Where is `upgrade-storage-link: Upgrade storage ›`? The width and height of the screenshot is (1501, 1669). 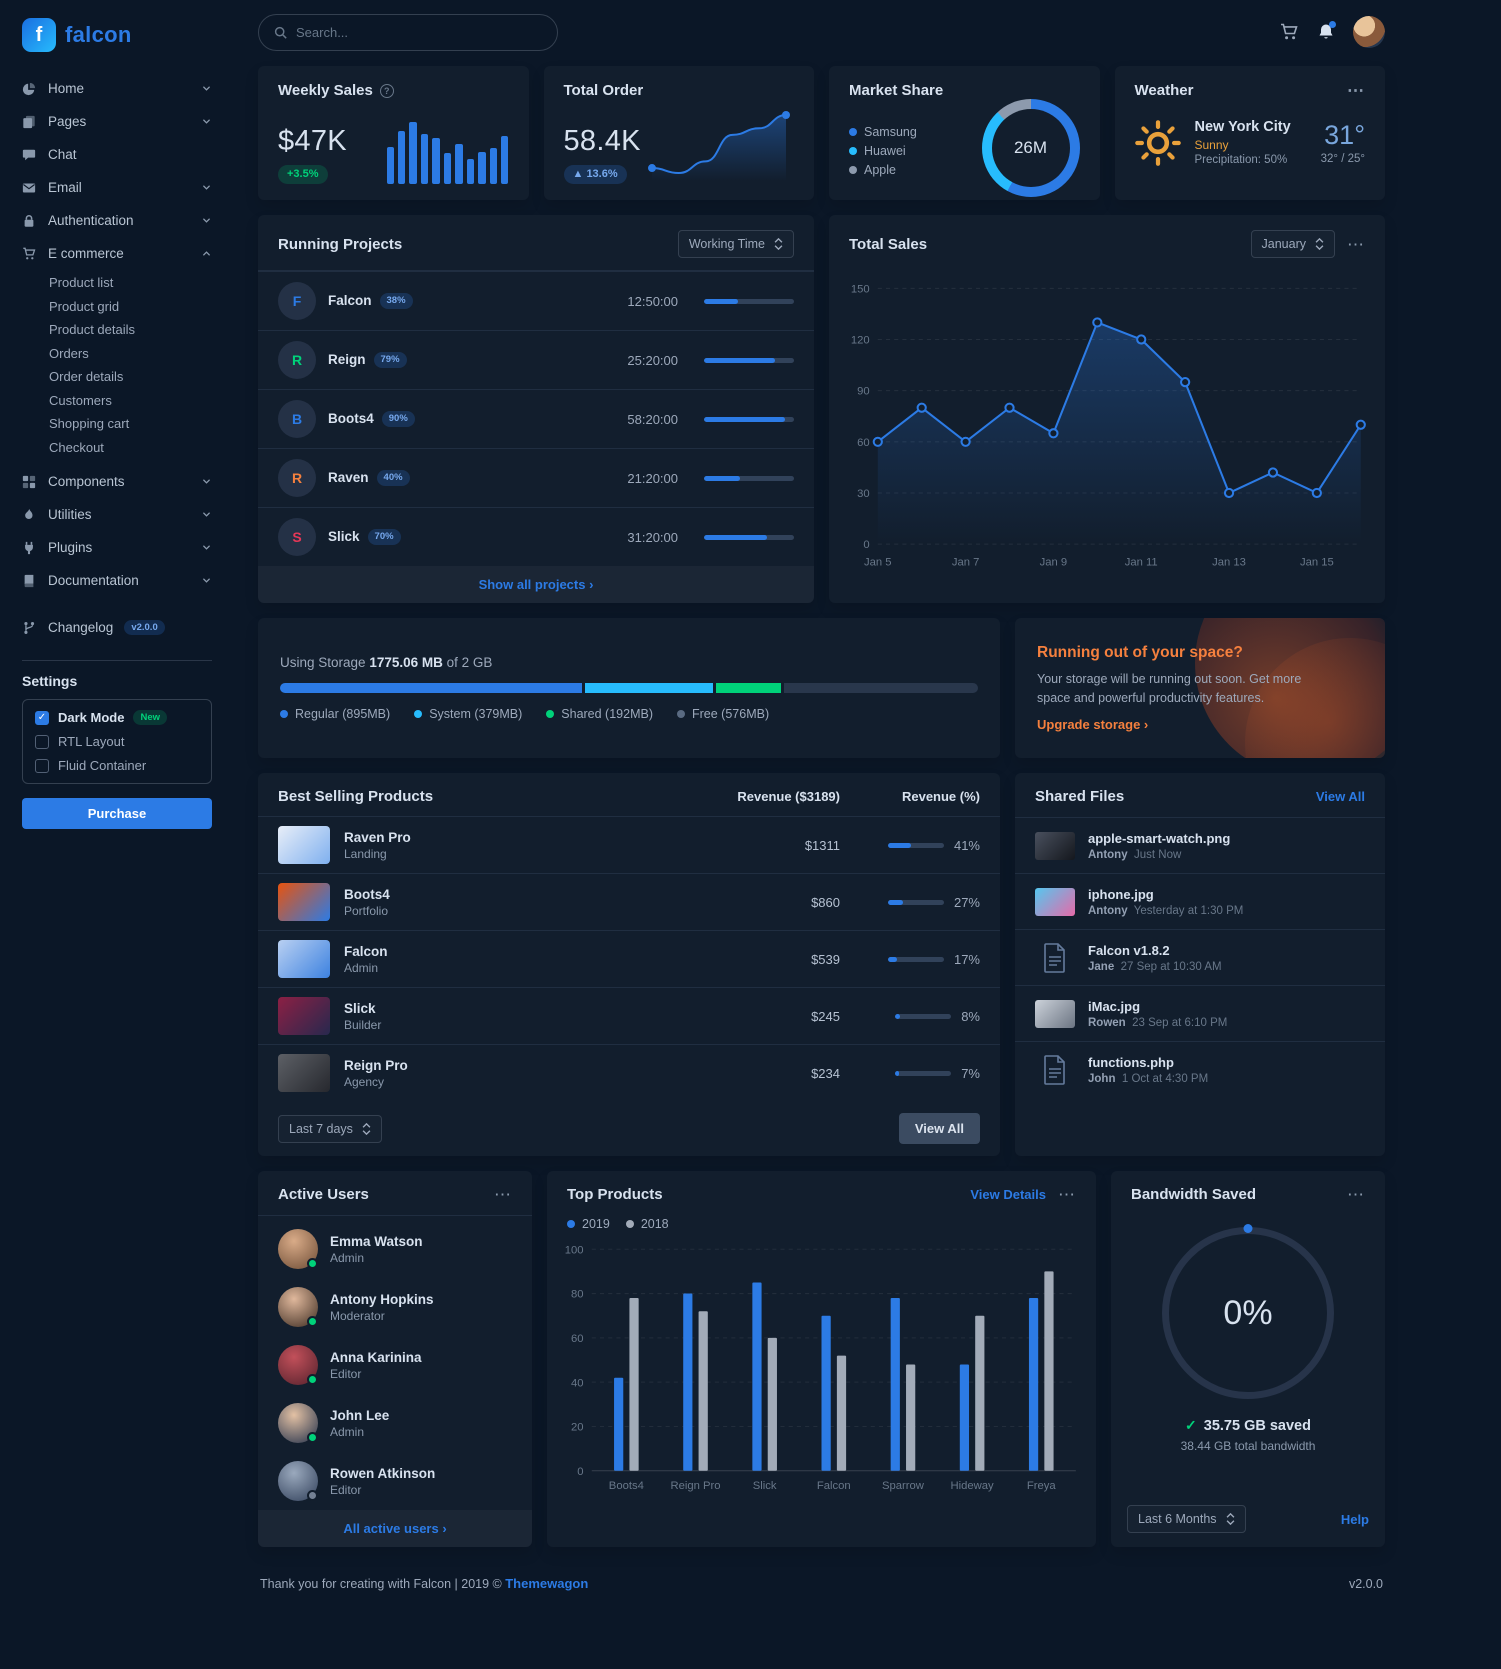 upgrade-storage-link: Upgrade storage › is located at coordinates (1093, 724).